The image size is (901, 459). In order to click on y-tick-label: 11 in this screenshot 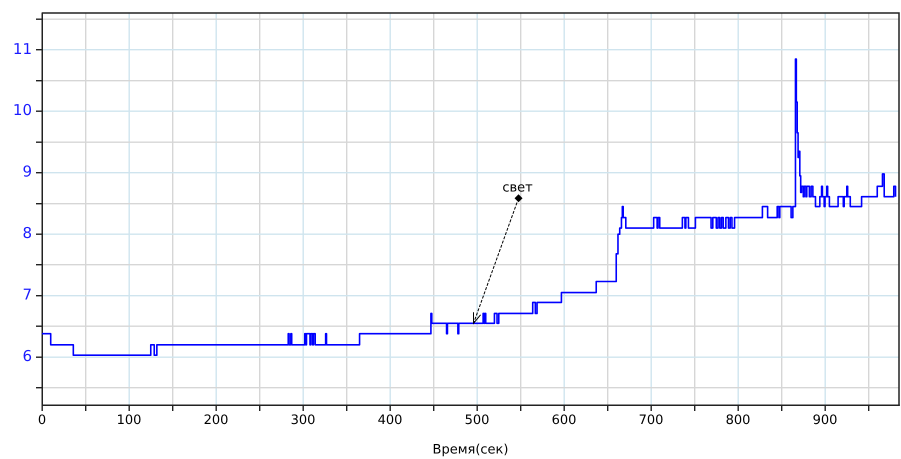, I will do `click(22, 49)`.